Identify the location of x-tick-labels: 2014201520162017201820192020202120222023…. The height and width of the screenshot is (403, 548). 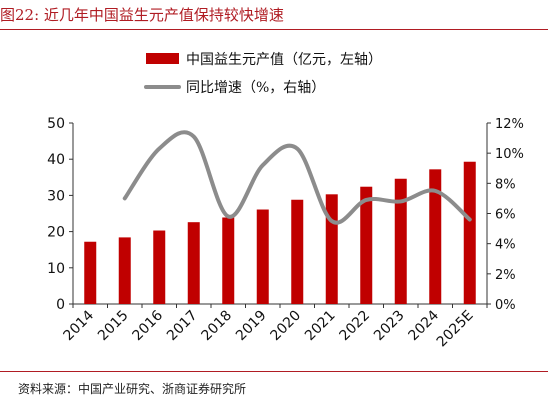
(269, 328).